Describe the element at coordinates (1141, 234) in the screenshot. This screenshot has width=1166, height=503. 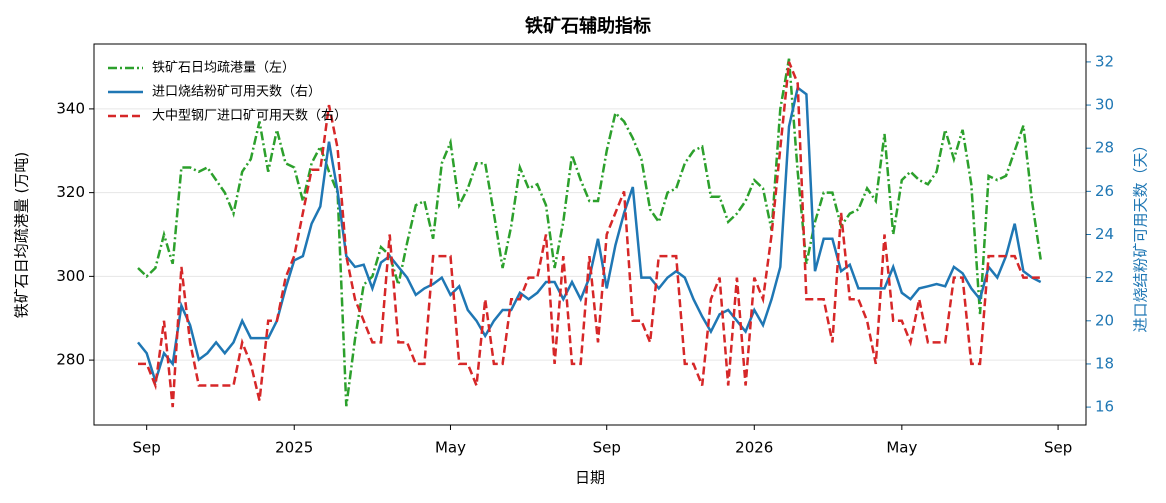
I see `y2-axis-label: 进口烧结粉矿可用天数（天）` at that location.